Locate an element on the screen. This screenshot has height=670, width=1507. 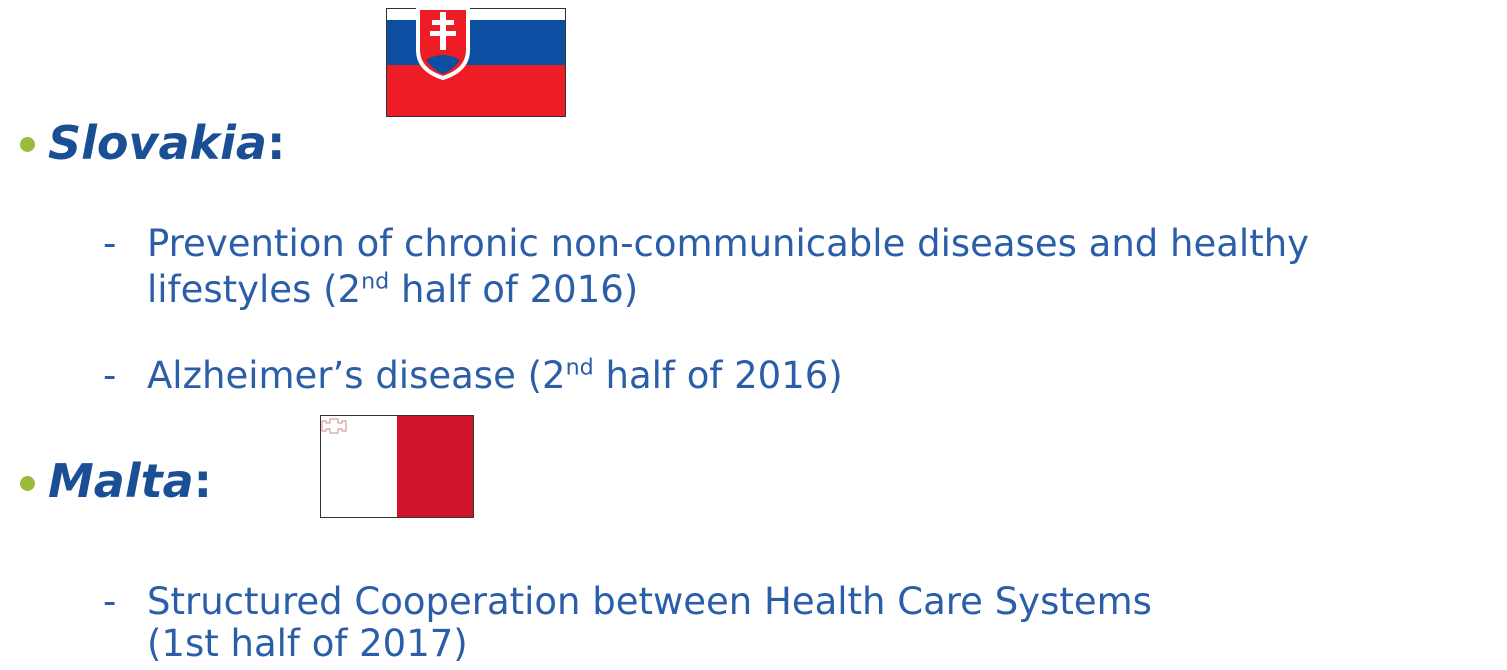
country: Slovakia is located at coordinates (157, 143).